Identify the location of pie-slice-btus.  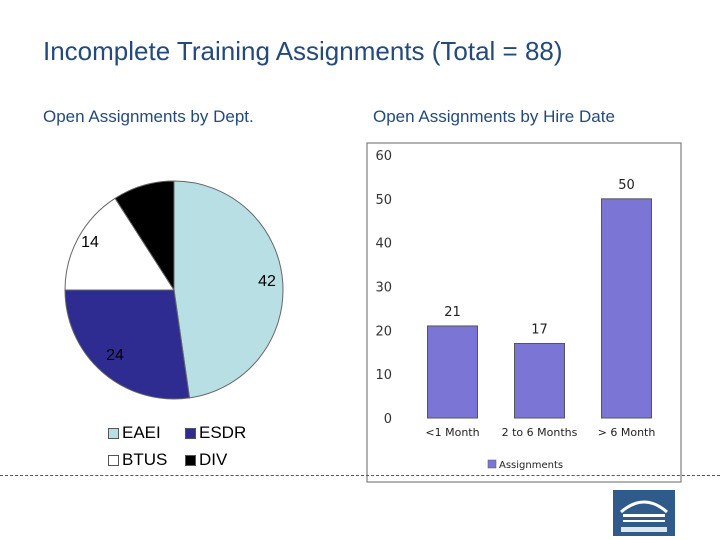
(119, 244).